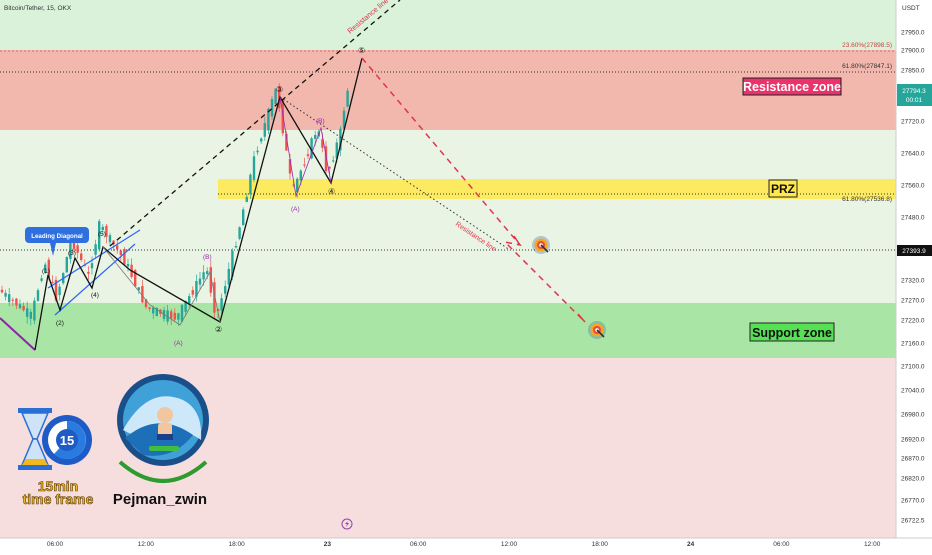 The width and height of the screenshot is (932, 555). What do you see at coordinates (58, 499) in the screenshot?
I see `timeframe-line2: time frame` at bounding box center [58, 499].